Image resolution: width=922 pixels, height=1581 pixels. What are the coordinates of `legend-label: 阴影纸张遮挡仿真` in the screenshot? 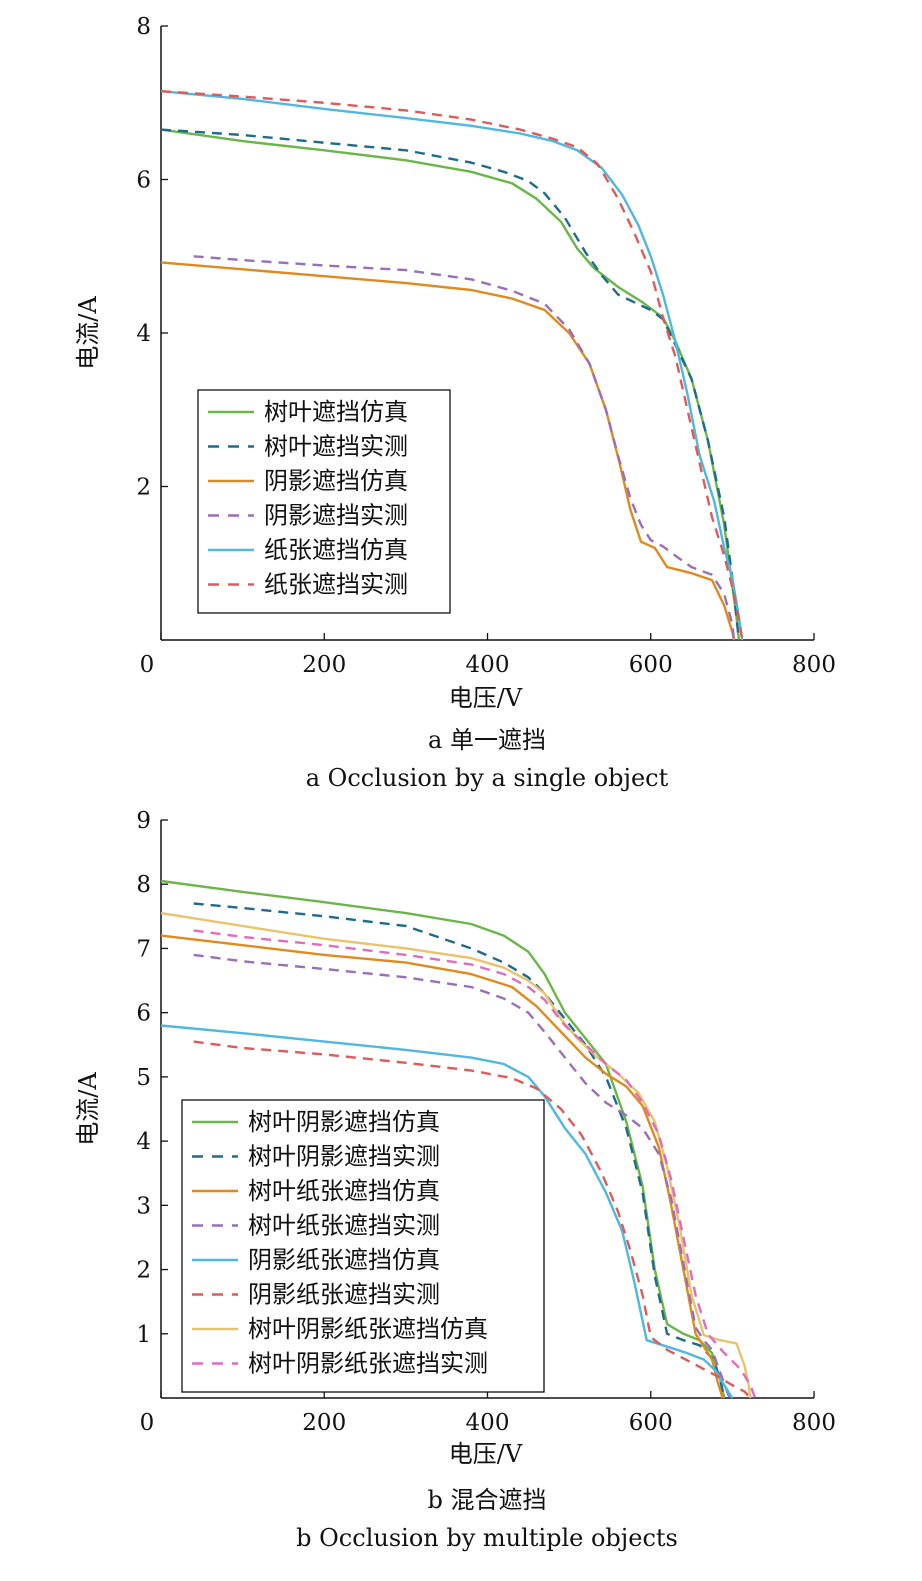 It's located at (344, 1260).